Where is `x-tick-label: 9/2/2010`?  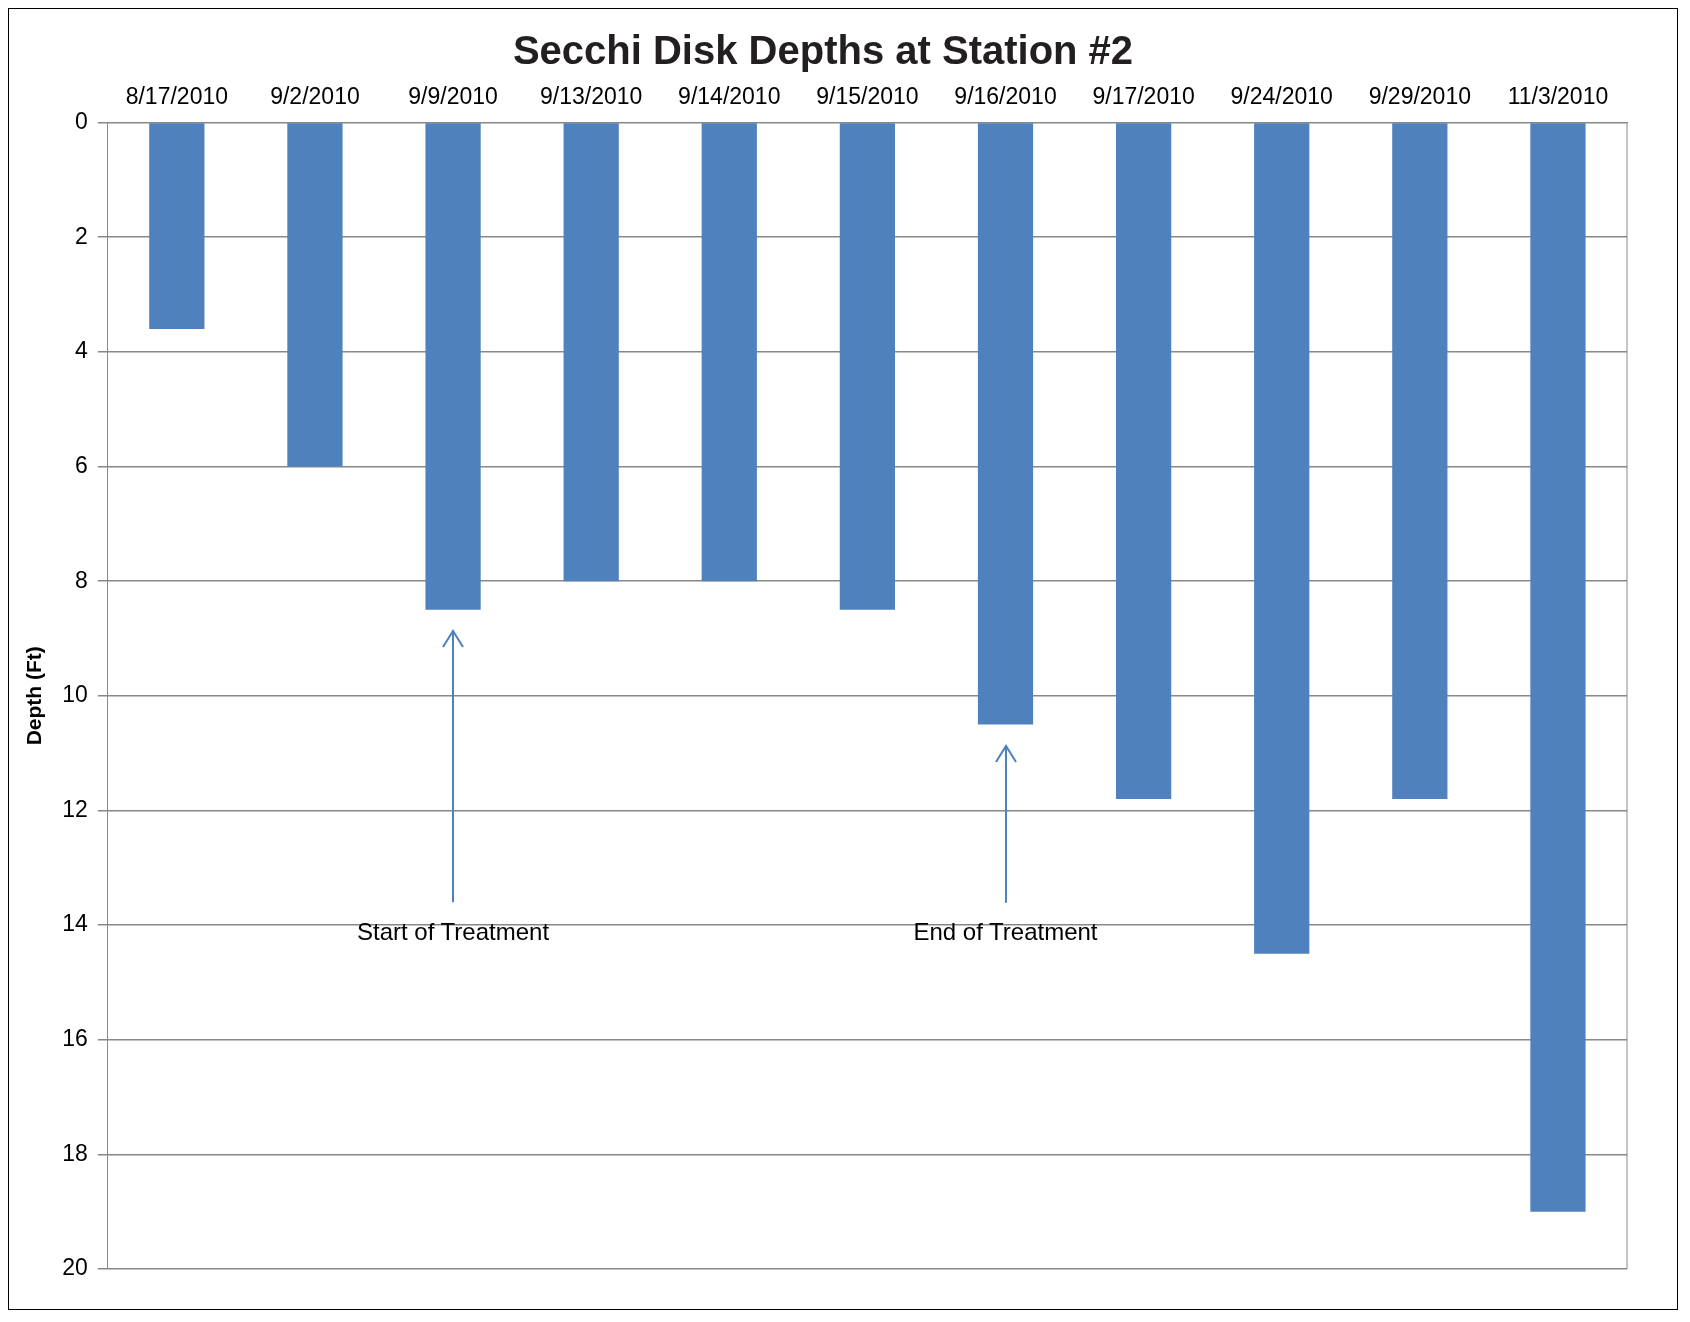 x-tick-label: 9/2/2010 is located at coordinates (315, 96).